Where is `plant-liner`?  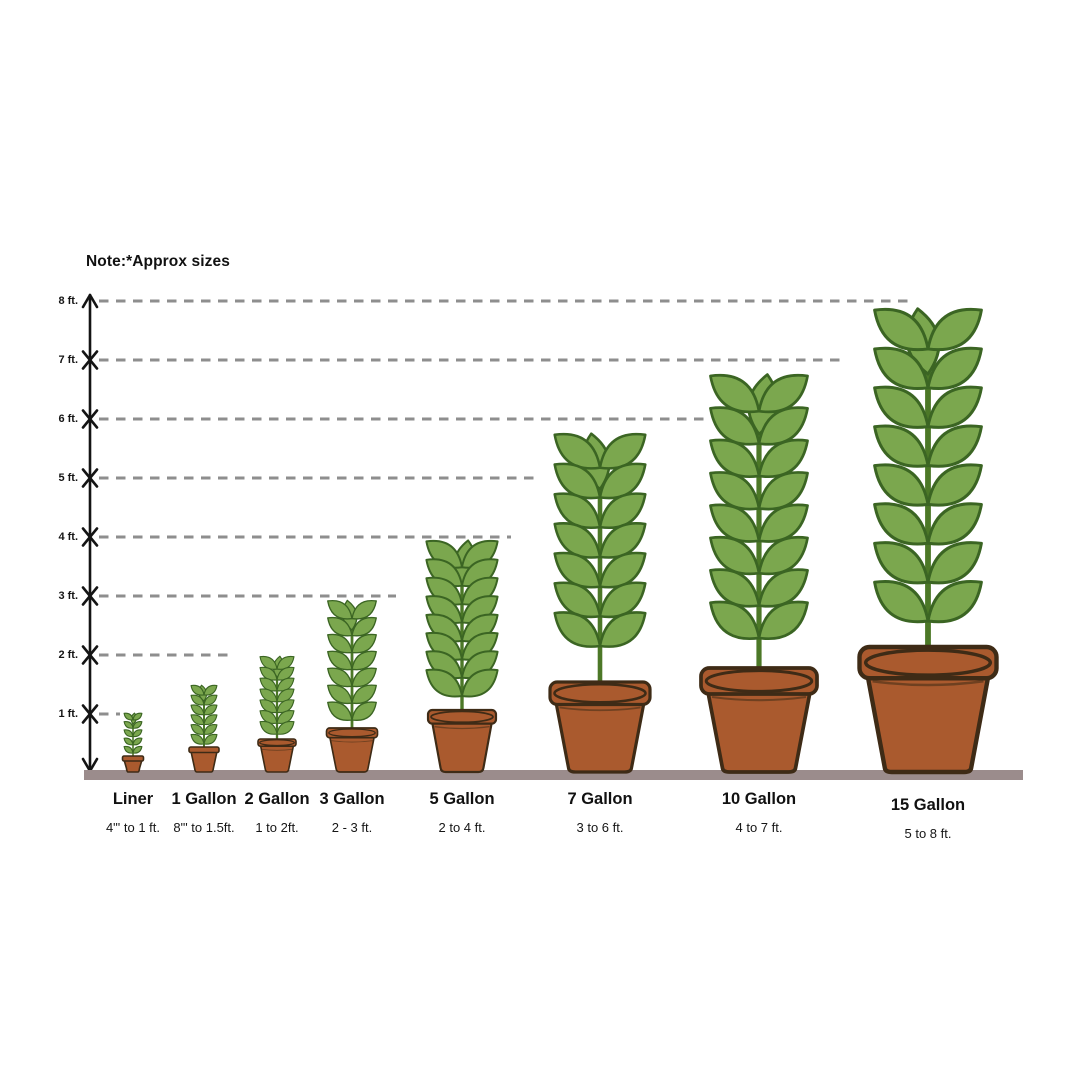 plant-liner is located at coordinates (133, 739).